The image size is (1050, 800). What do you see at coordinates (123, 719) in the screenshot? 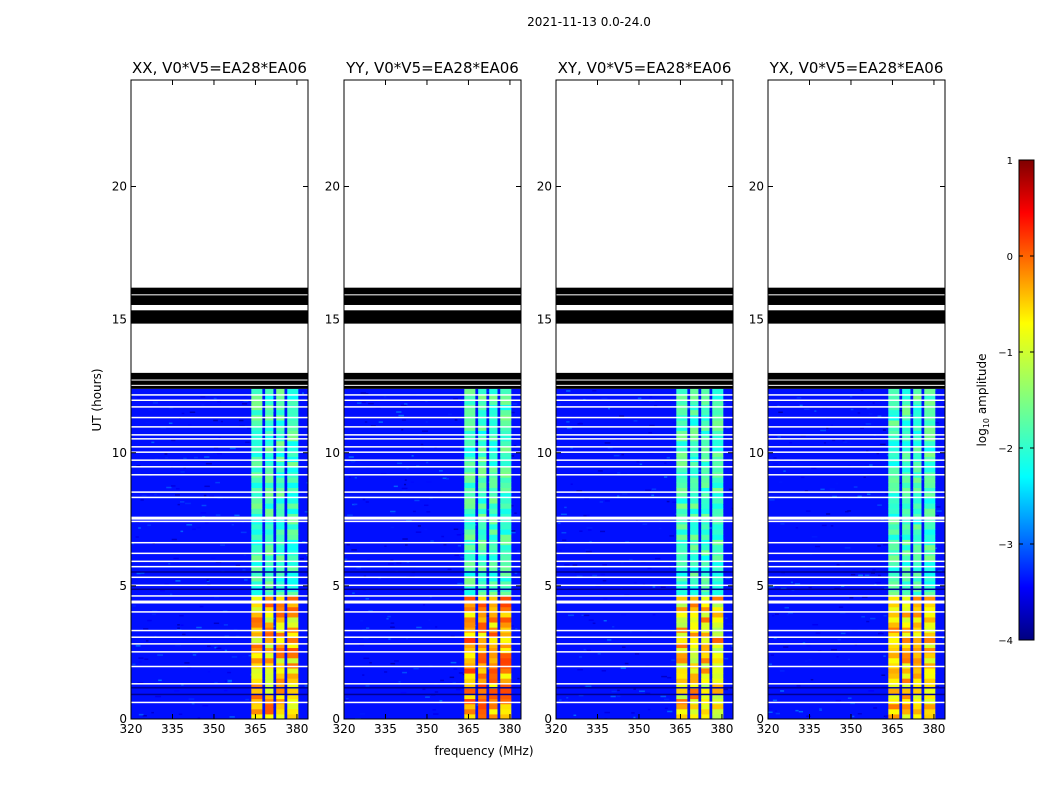
I see `y-tick-label: 0` at bounding box center [123, 719].